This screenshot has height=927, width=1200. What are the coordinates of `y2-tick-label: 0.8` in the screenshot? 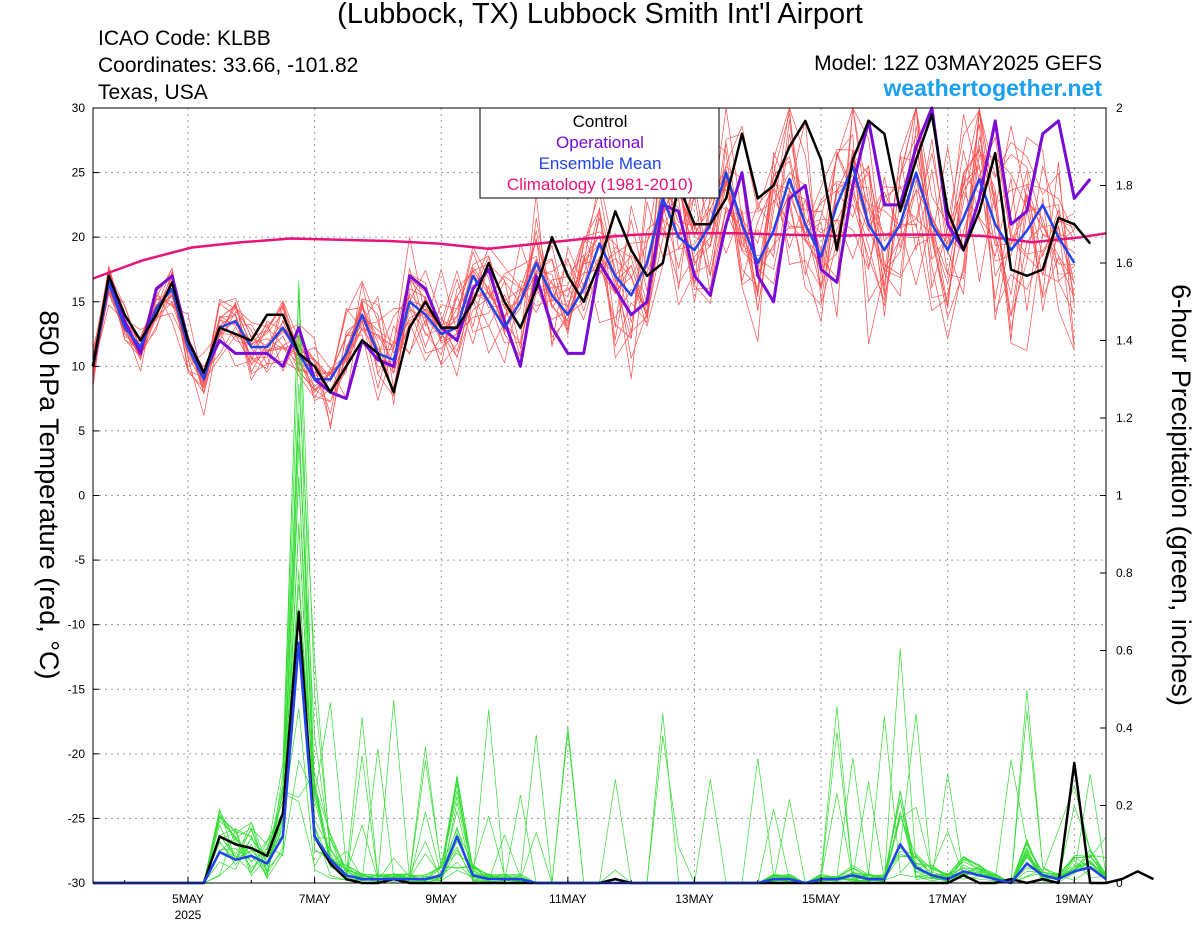 It's located at (1124, 573).